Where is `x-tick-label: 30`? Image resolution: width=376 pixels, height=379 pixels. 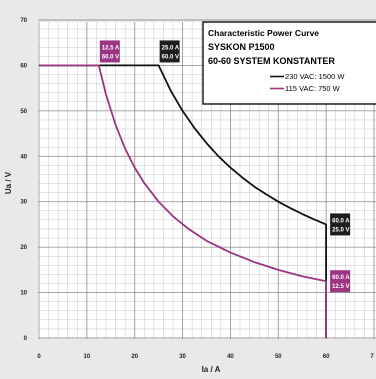 x-tick-label: 30 is located at coordinates (182, 357).